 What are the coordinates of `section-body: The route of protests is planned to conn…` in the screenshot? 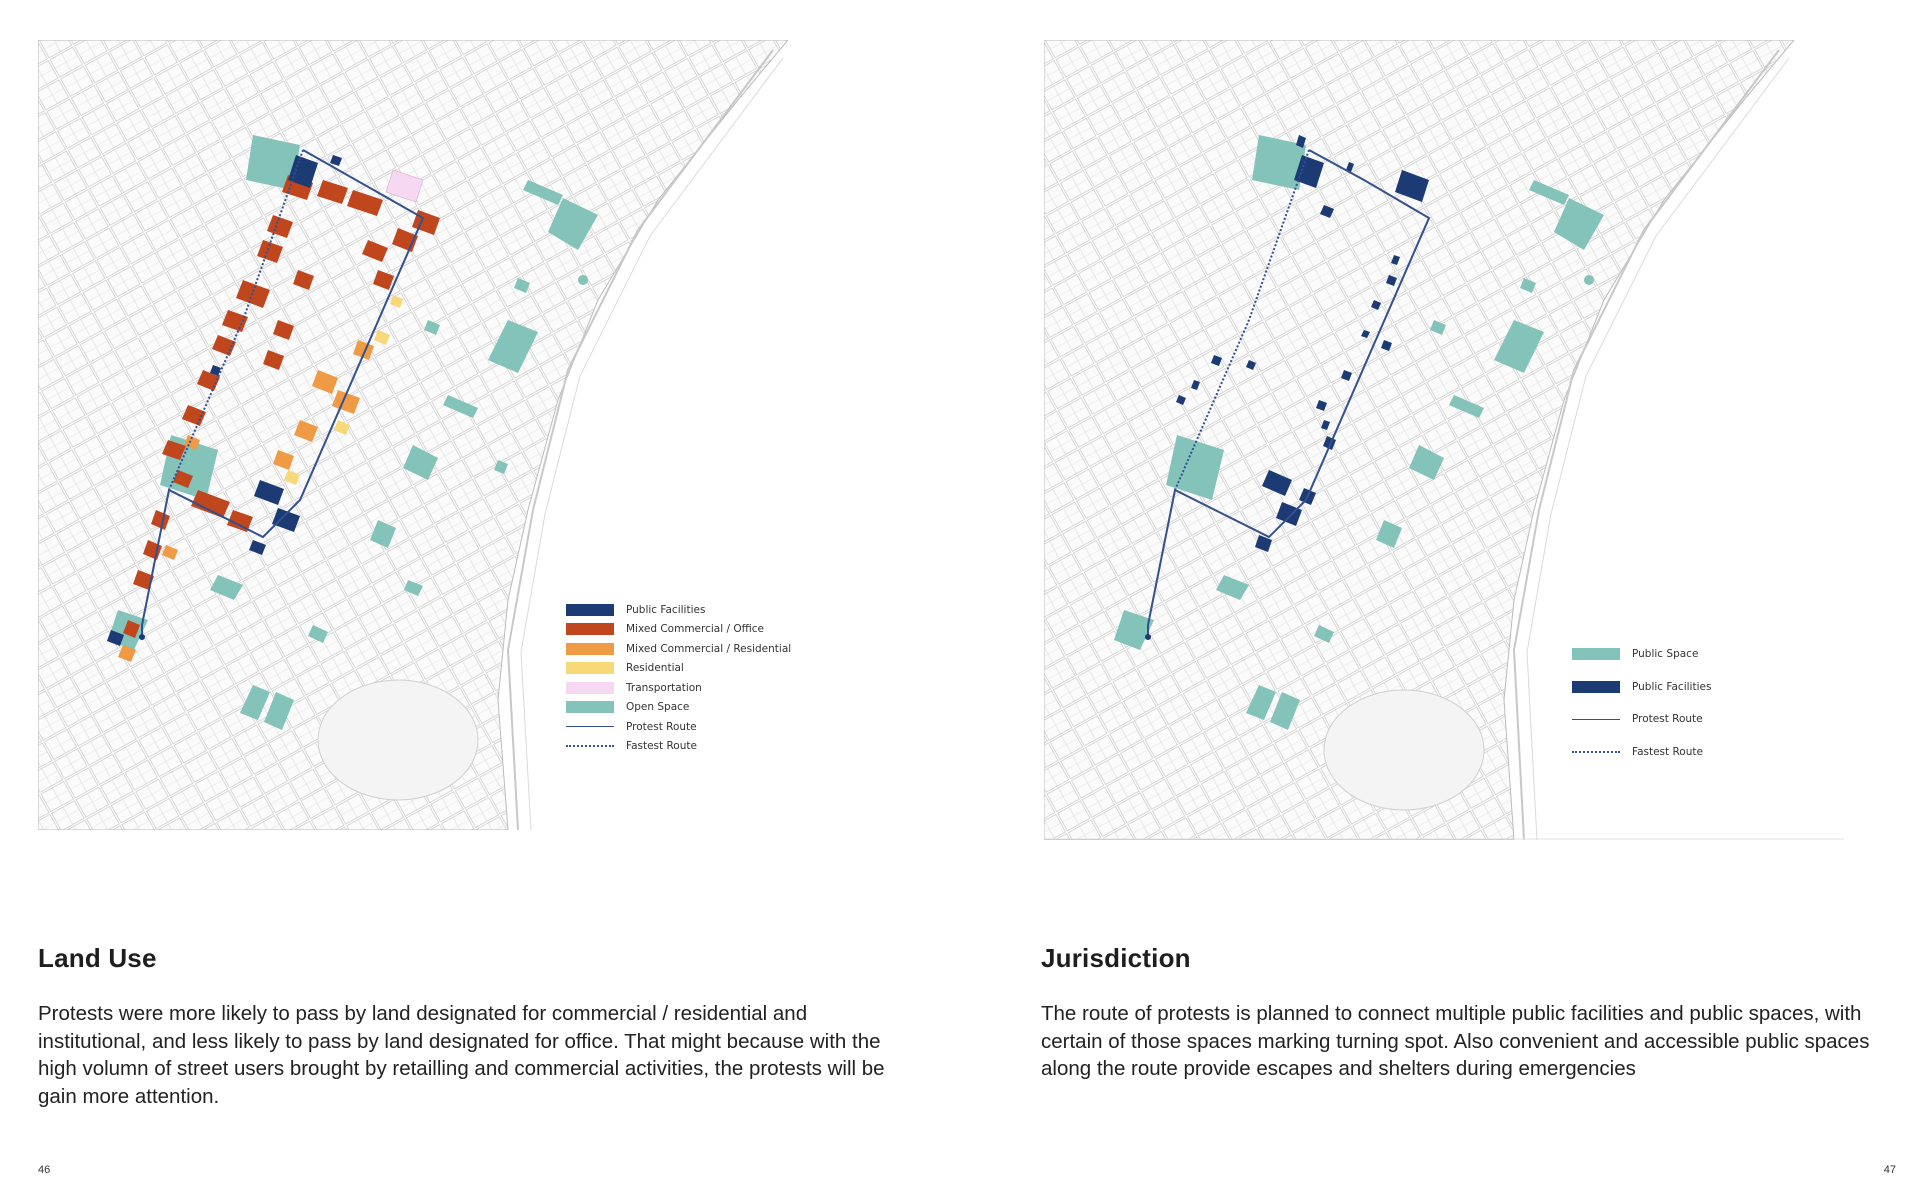 It's located at (1455, 1041).